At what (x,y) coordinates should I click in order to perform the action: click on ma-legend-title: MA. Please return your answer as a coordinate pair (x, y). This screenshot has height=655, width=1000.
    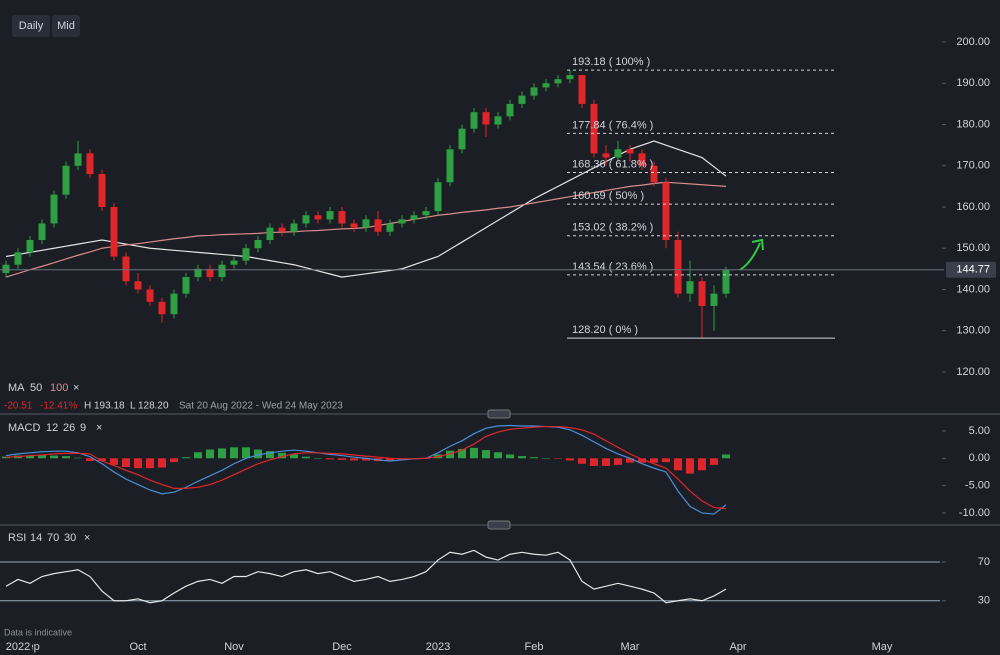
    Looking at the image, I should click on (16, 388).